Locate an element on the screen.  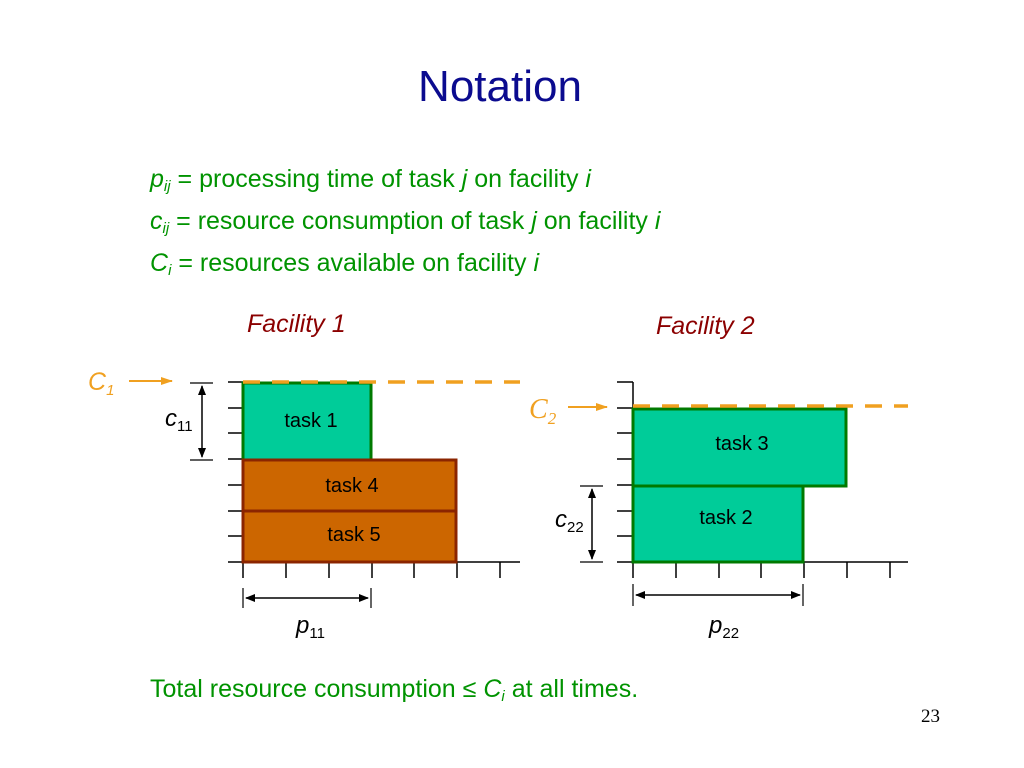
f2-y-ticks is located at coordinates (625, 472).